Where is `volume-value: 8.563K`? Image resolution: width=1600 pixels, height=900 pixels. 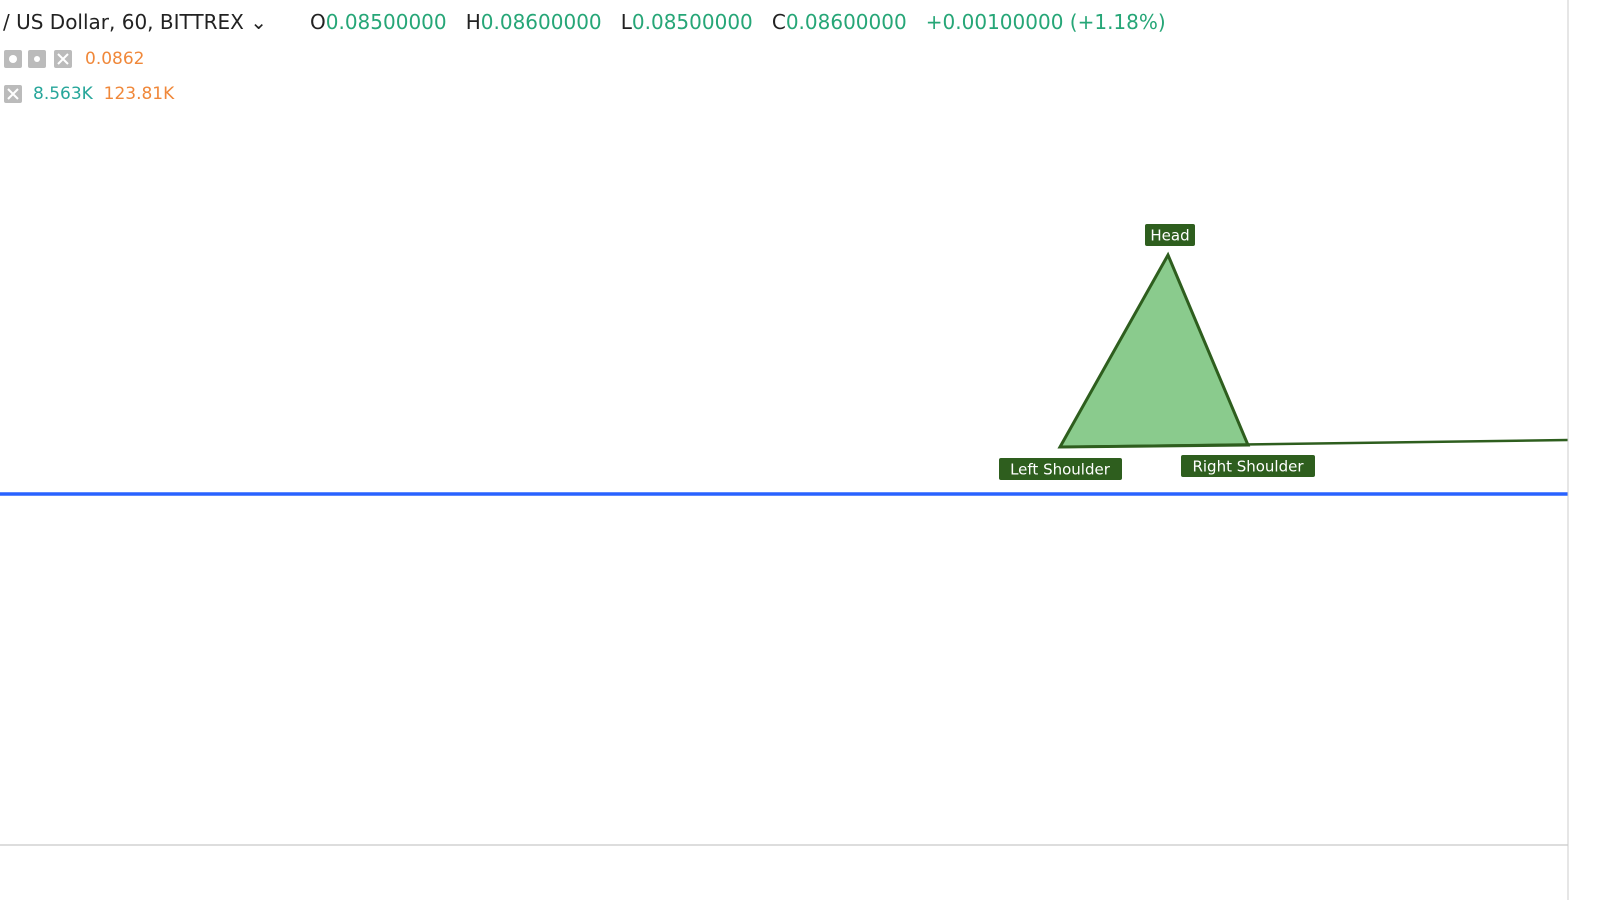
volume-value: 8.563K is located at coordinates (63, 94).